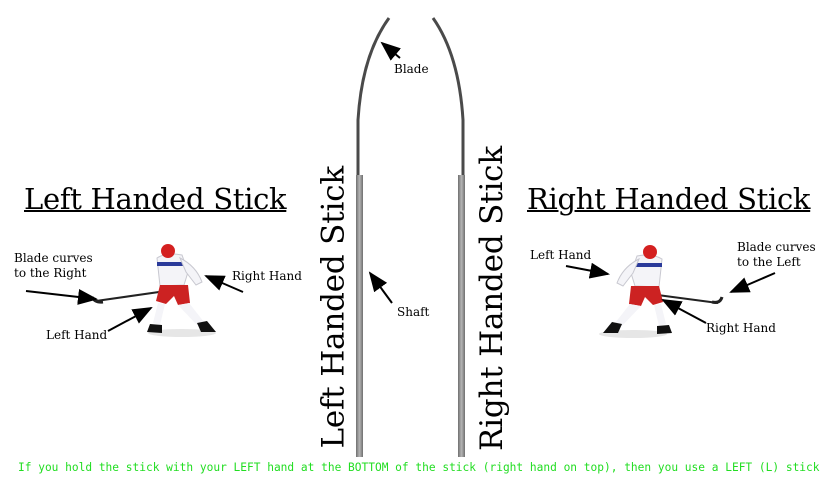 Image resolution: width=821 pixels, height=486 pixels. Describe the element at coordinates (50, 273) in the screenshot. I see `left-blade-label-line-2: to the Right` at that location.